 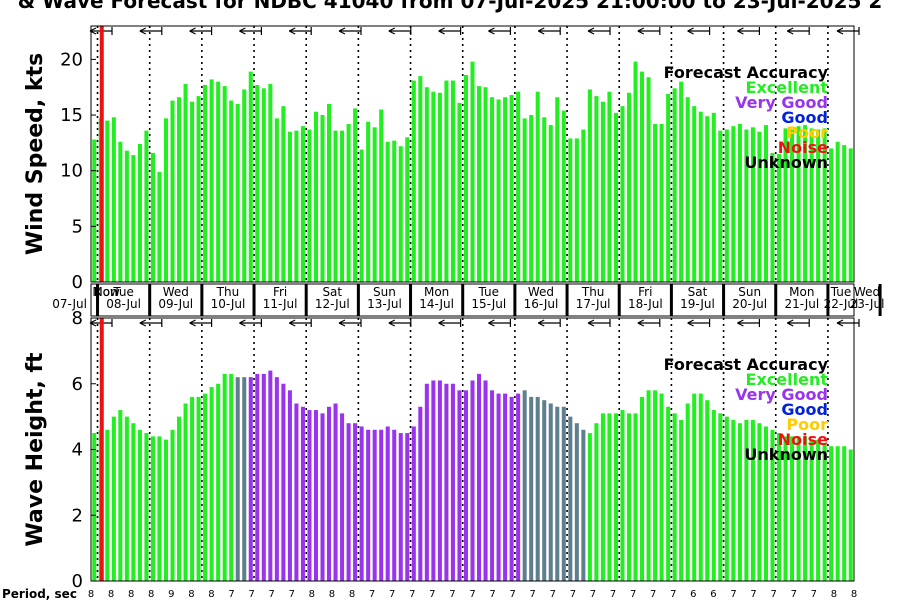 What do you see at coordinates (801, 304) in the screenshot?
I see `day-date: 21-Jul` at bounding box center [801, 304].